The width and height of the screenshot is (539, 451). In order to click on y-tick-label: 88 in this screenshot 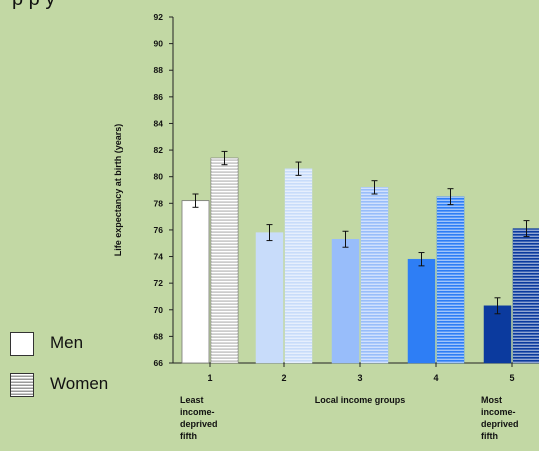, I will do `click(159, 70)`.